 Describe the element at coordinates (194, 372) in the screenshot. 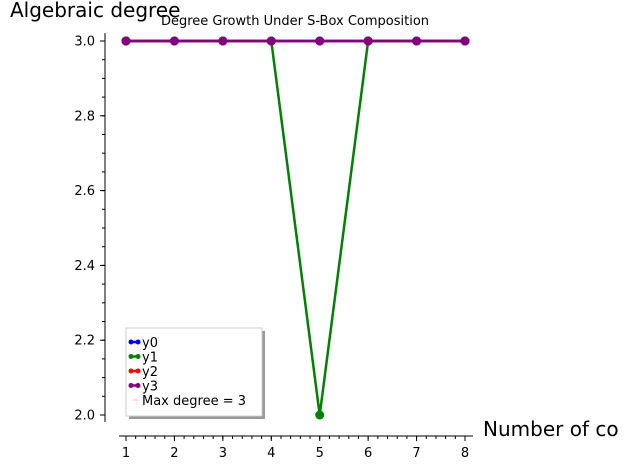

I see `legend-box` at that location.